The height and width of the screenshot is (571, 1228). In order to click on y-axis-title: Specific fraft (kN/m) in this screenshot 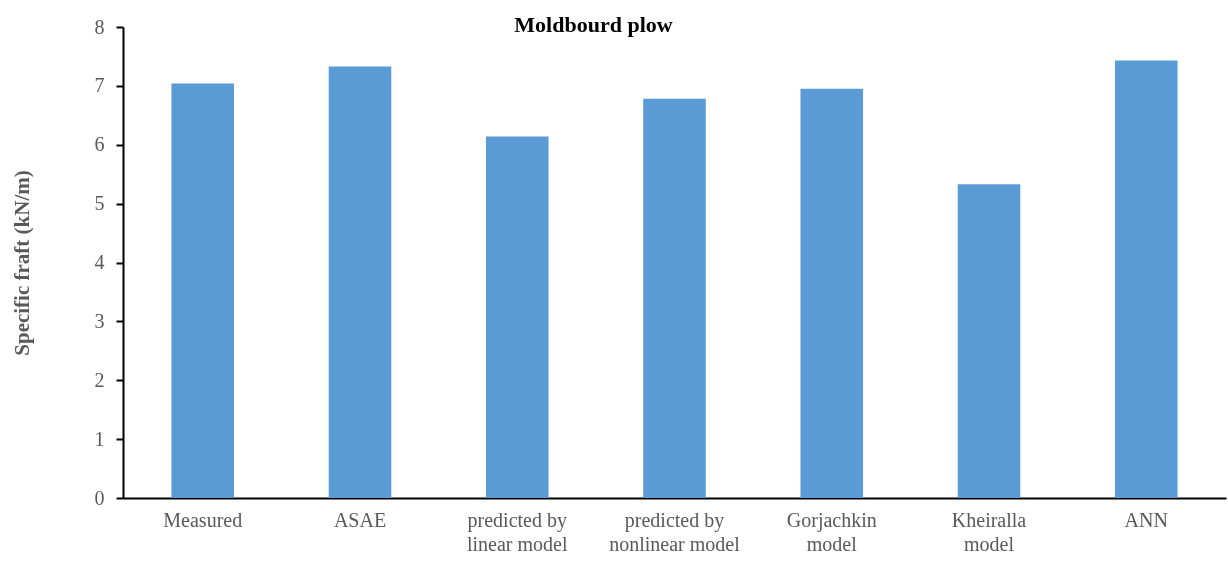, I will do `click(21, 263)`.